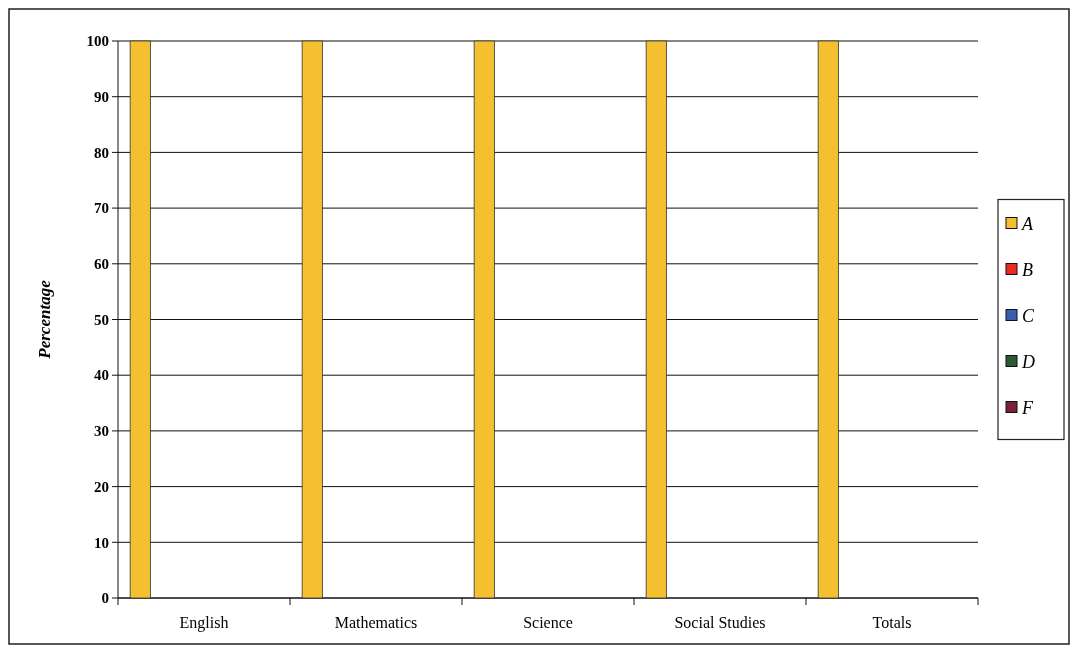  I want to click on x-tick-label: Totals, so click(892, 622).